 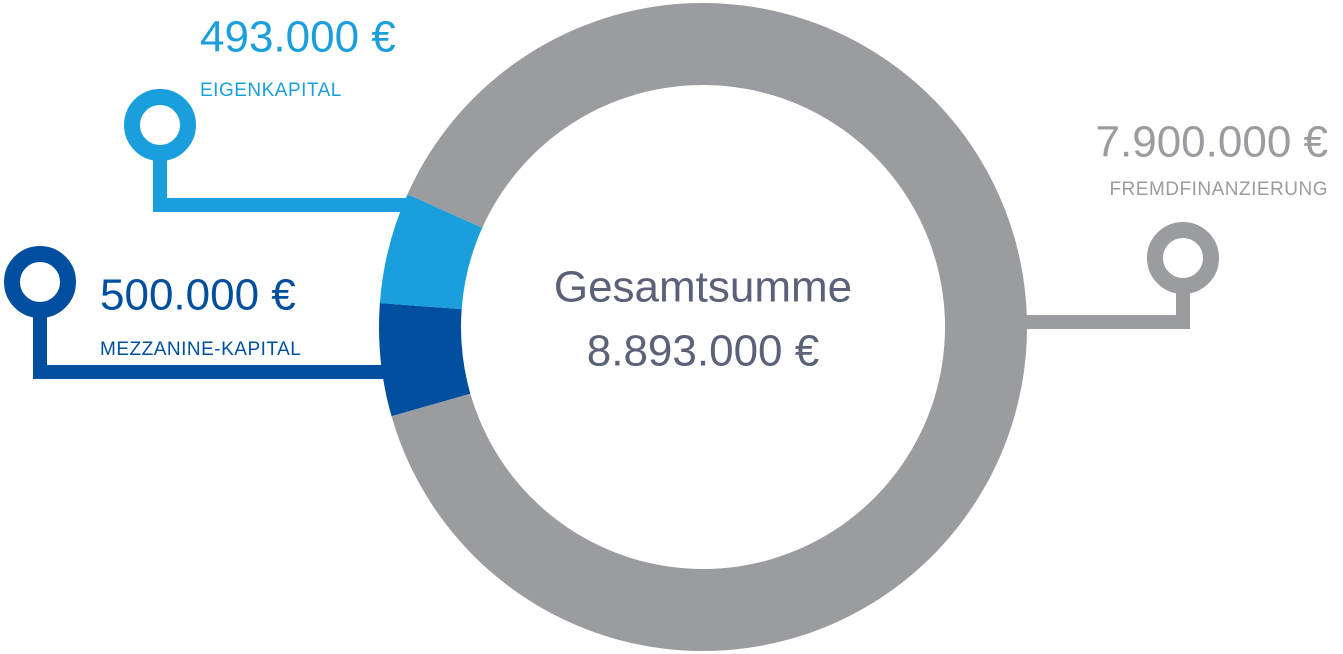 I want to click on category-label: FREMDFINANZIERUNG, so click(x=1218, y=189).